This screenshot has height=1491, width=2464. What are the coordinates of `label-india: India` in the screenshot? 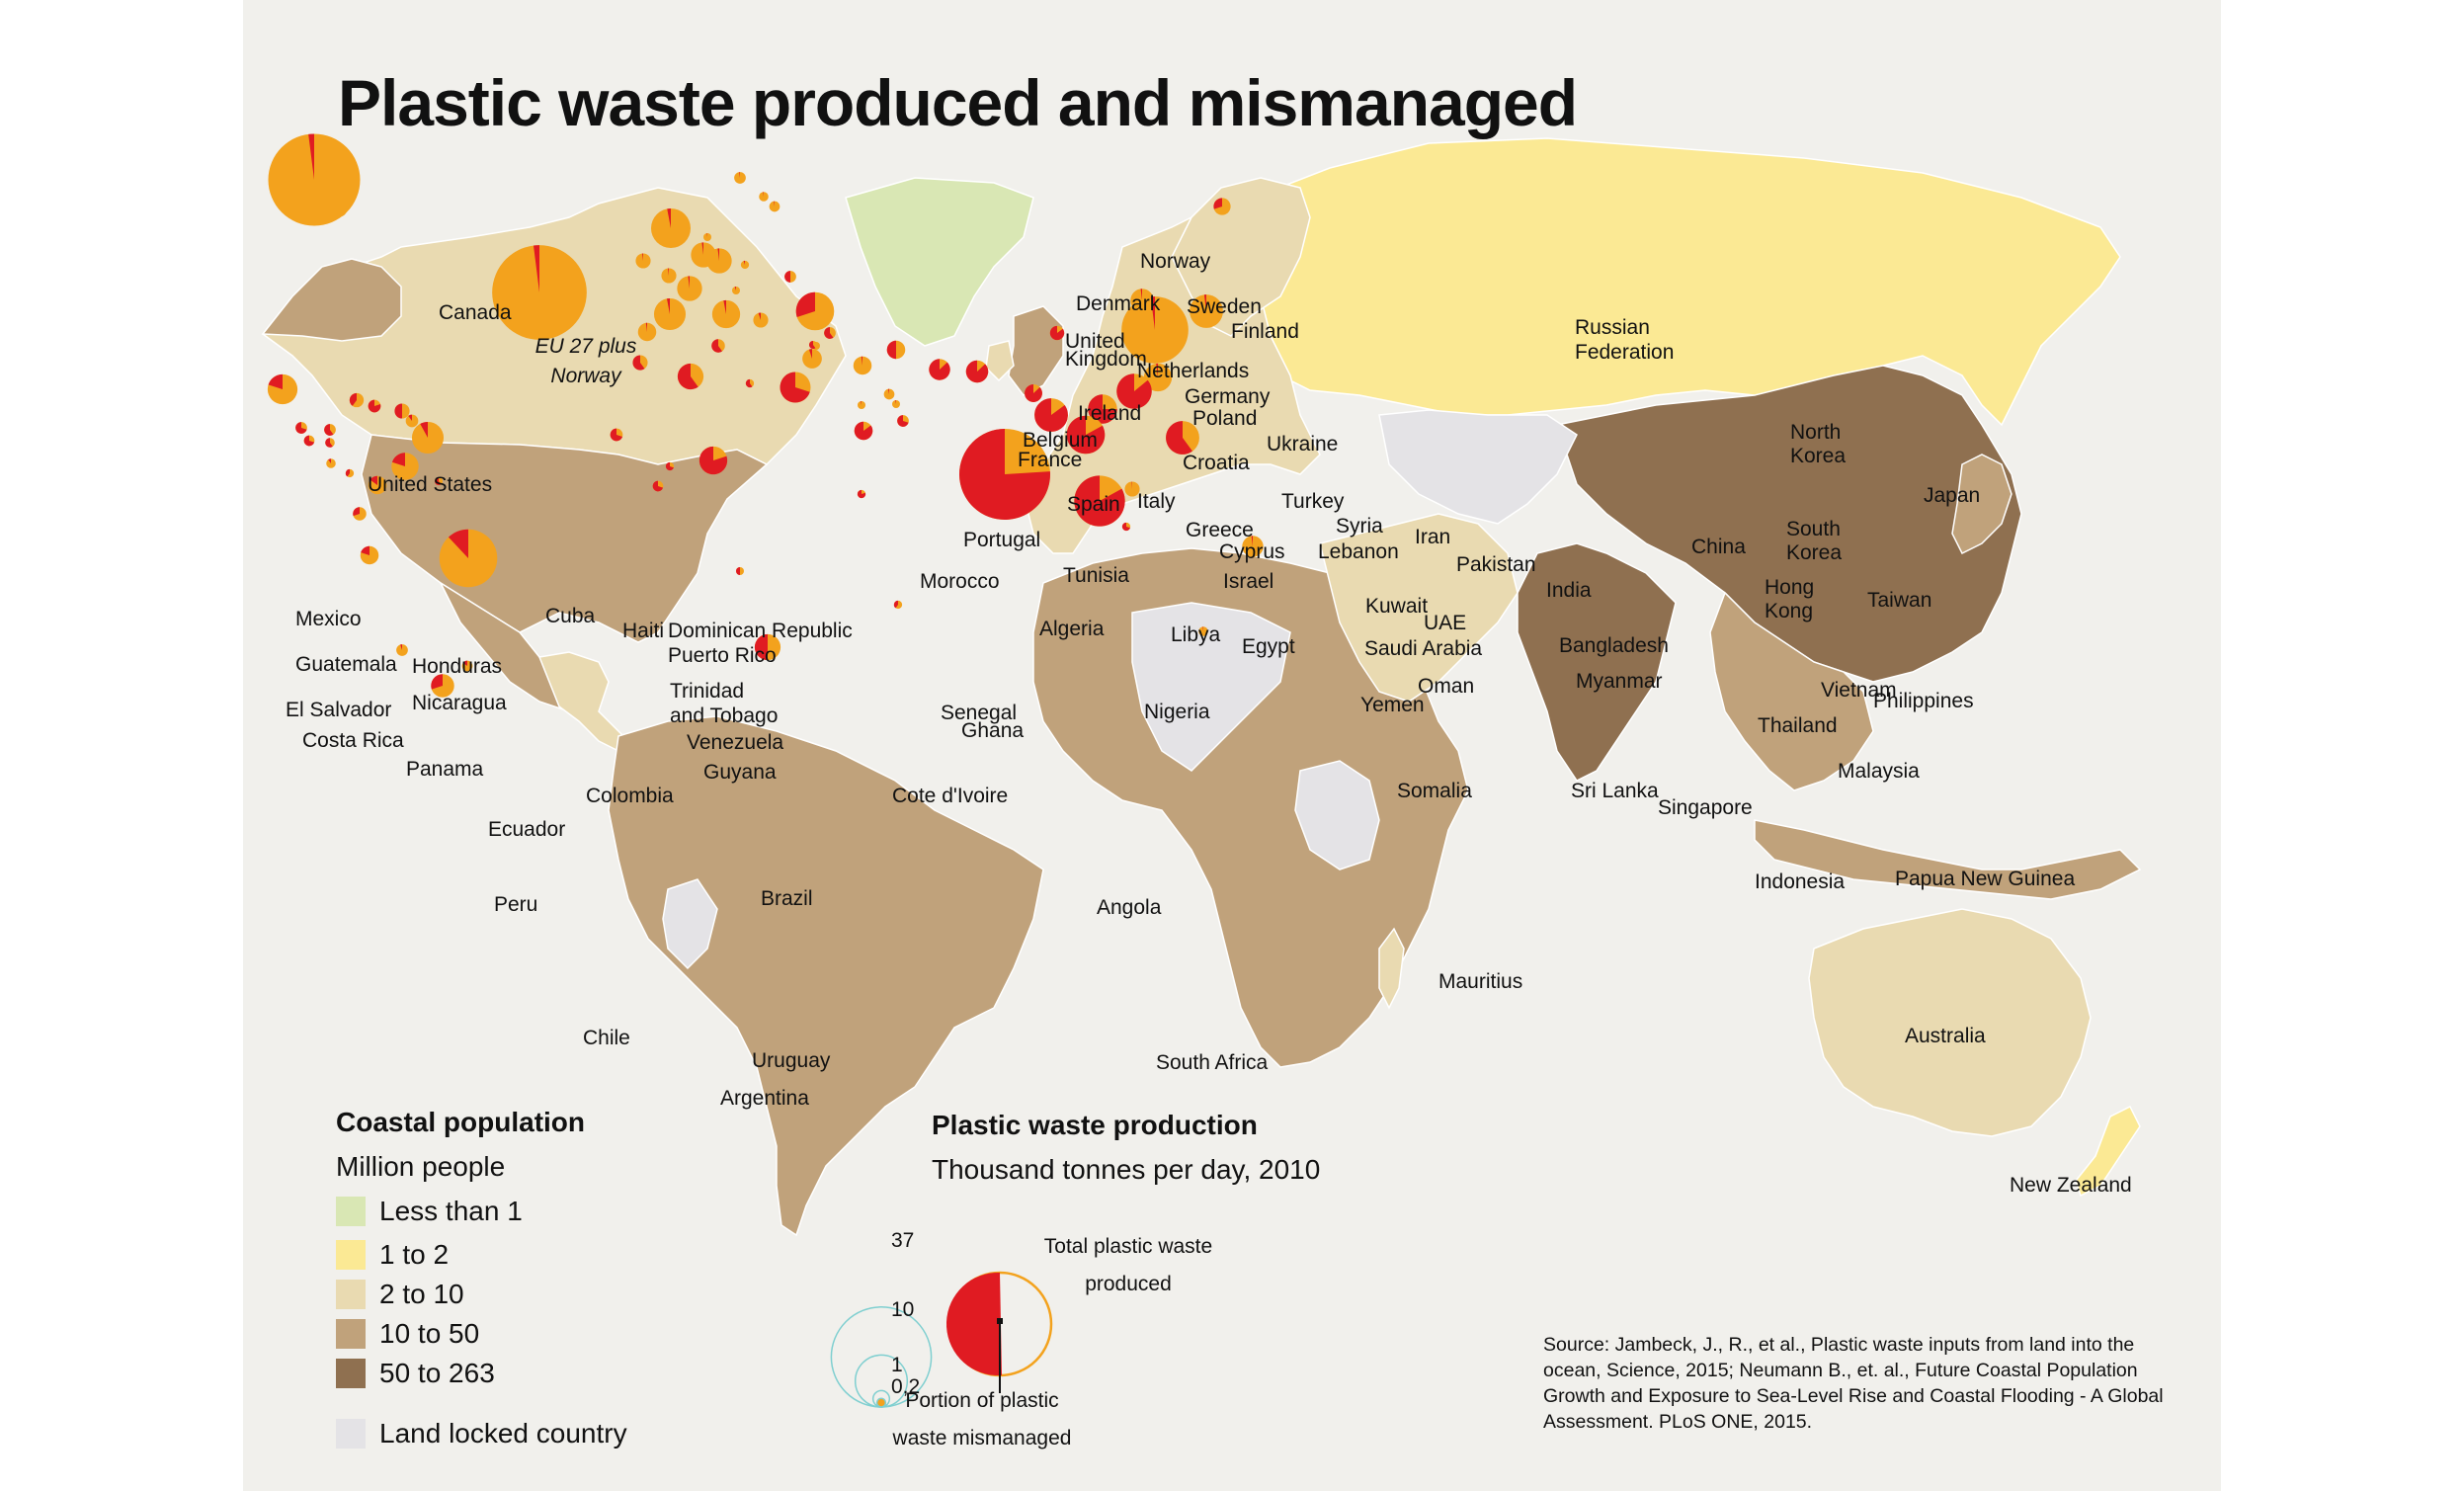 It's located at (1569, 590).